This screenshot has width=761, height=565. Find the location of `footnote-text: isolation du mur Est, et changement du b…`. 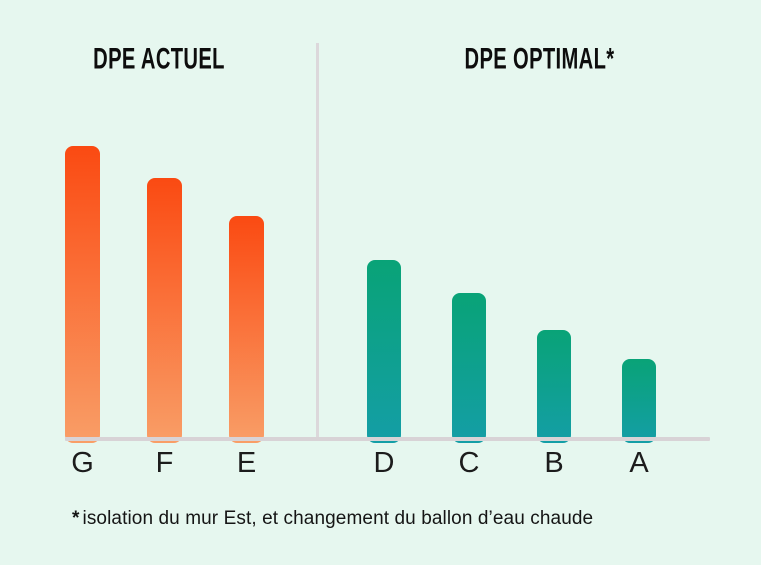

footnote-text: isolation du mur Est, et changement du b… is located at coordinates (338, 518).